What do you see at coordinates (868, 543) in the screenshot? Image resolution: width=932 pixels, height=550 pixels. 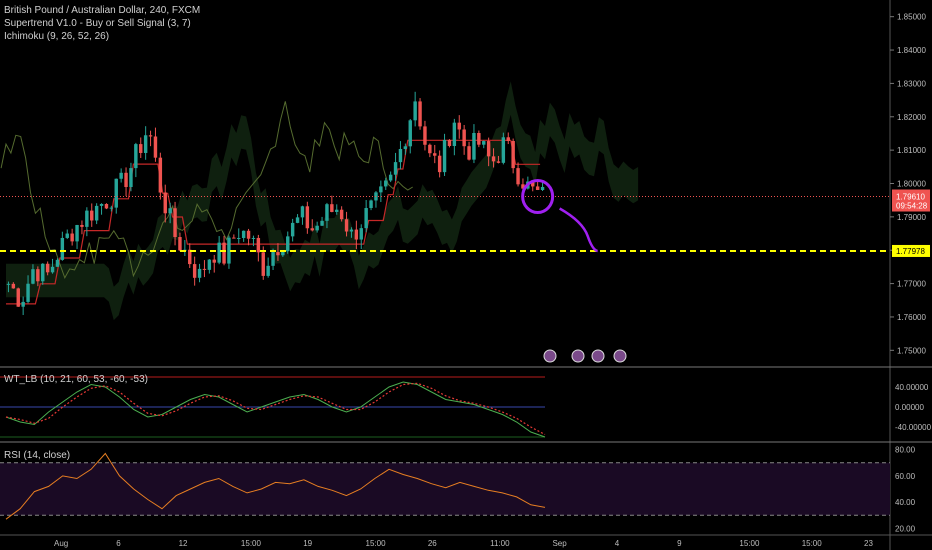 I see `time-tick-label: 23` at bounding box center [868, 543].